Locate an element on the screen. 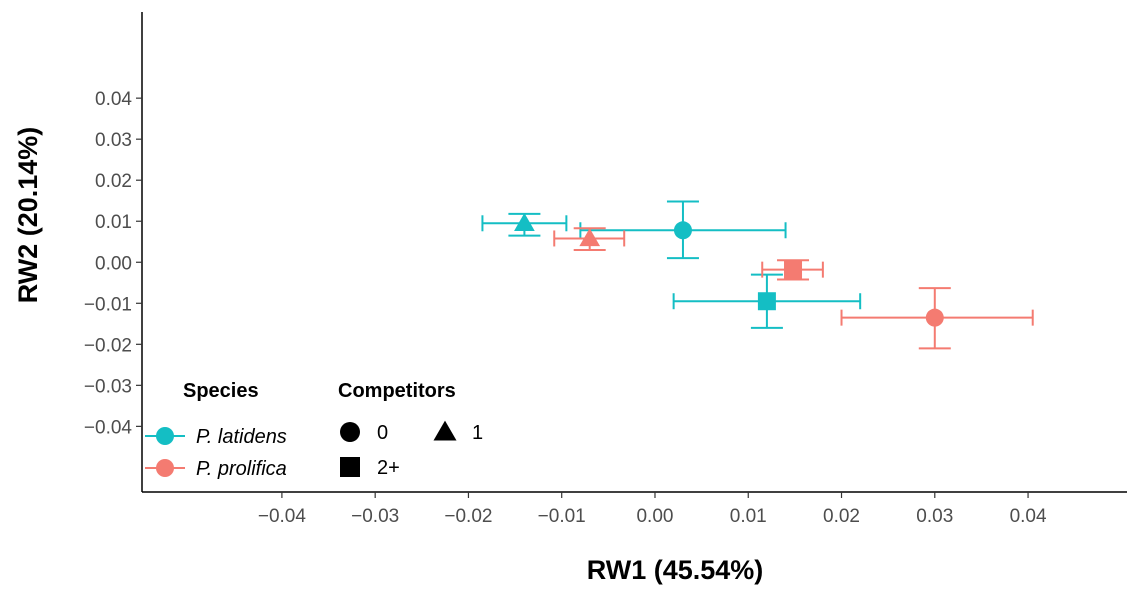  legend-competitor-label: 0 is located at coordinates (382, 433).